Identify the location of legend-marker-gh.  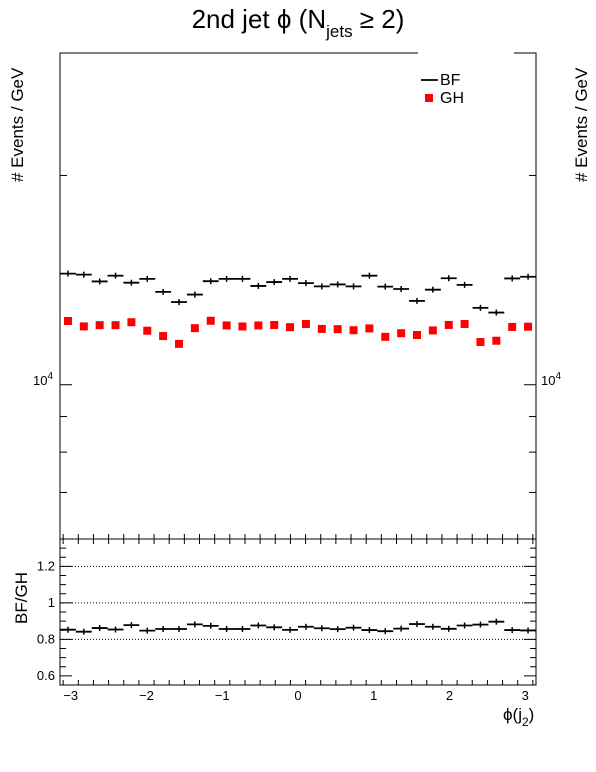
(429, 98).